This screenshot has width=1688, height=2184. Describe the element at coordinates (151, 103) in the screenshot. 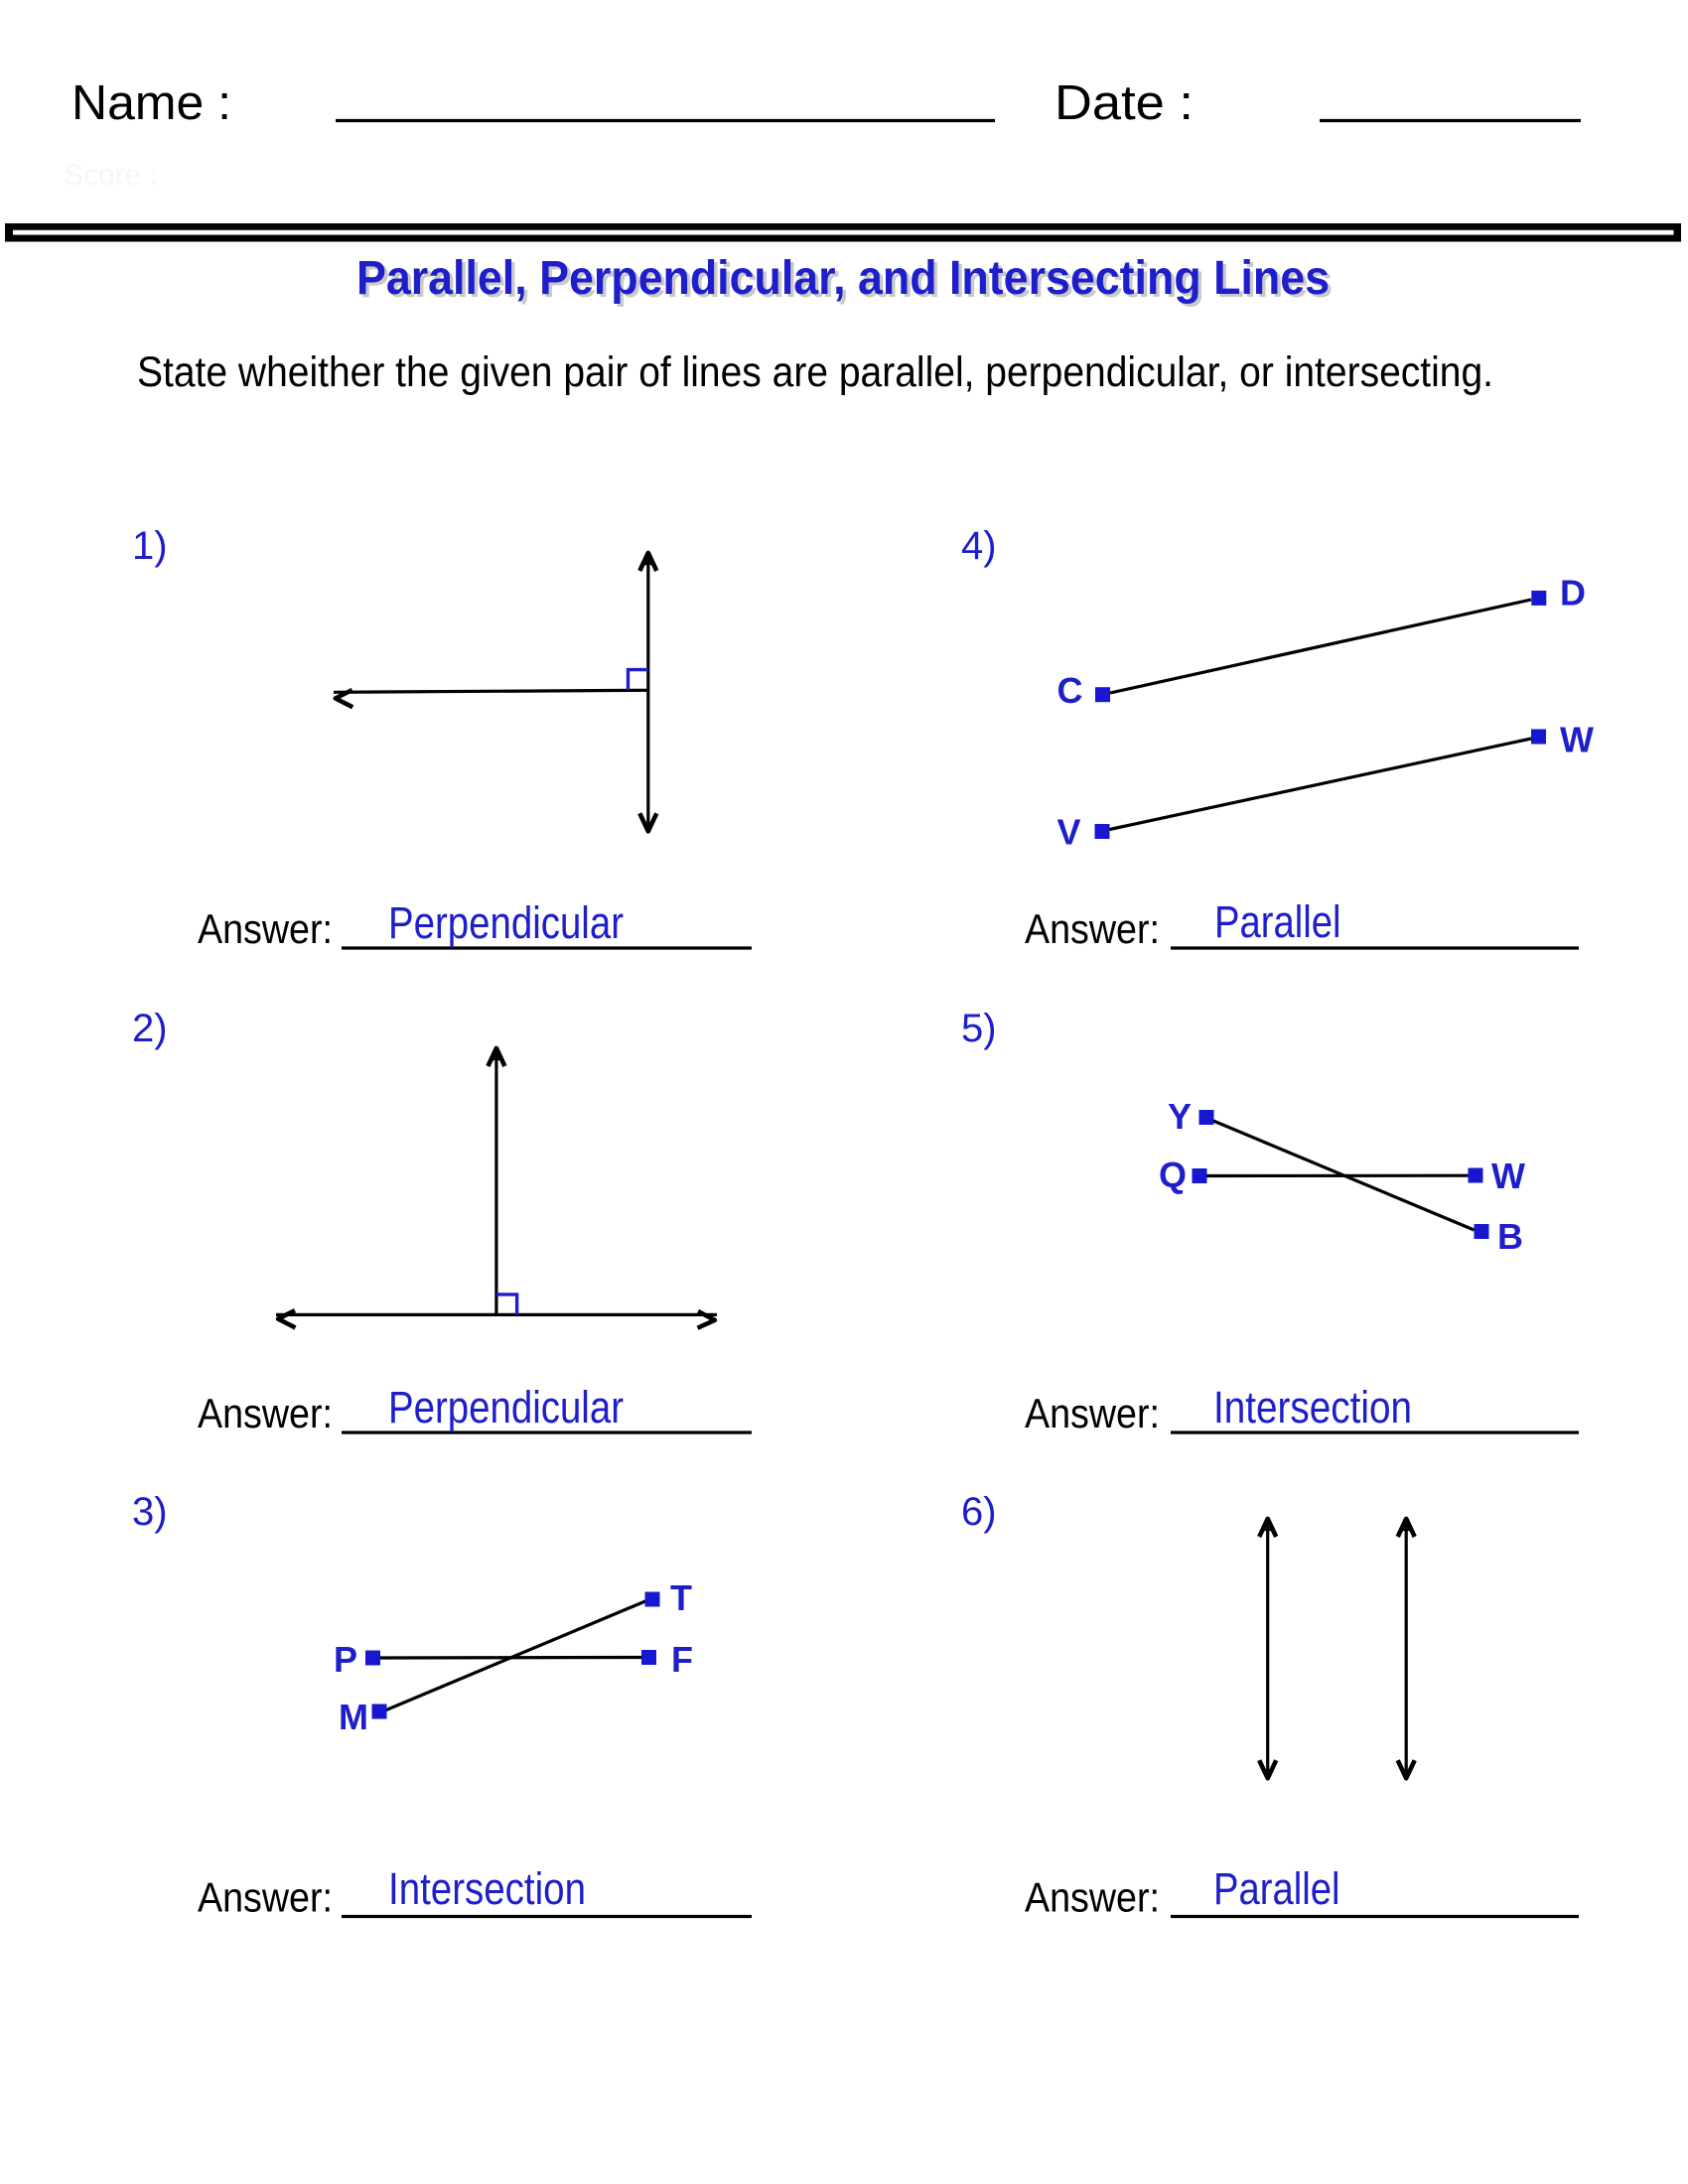

I see `svg-text: Name :` at that location.